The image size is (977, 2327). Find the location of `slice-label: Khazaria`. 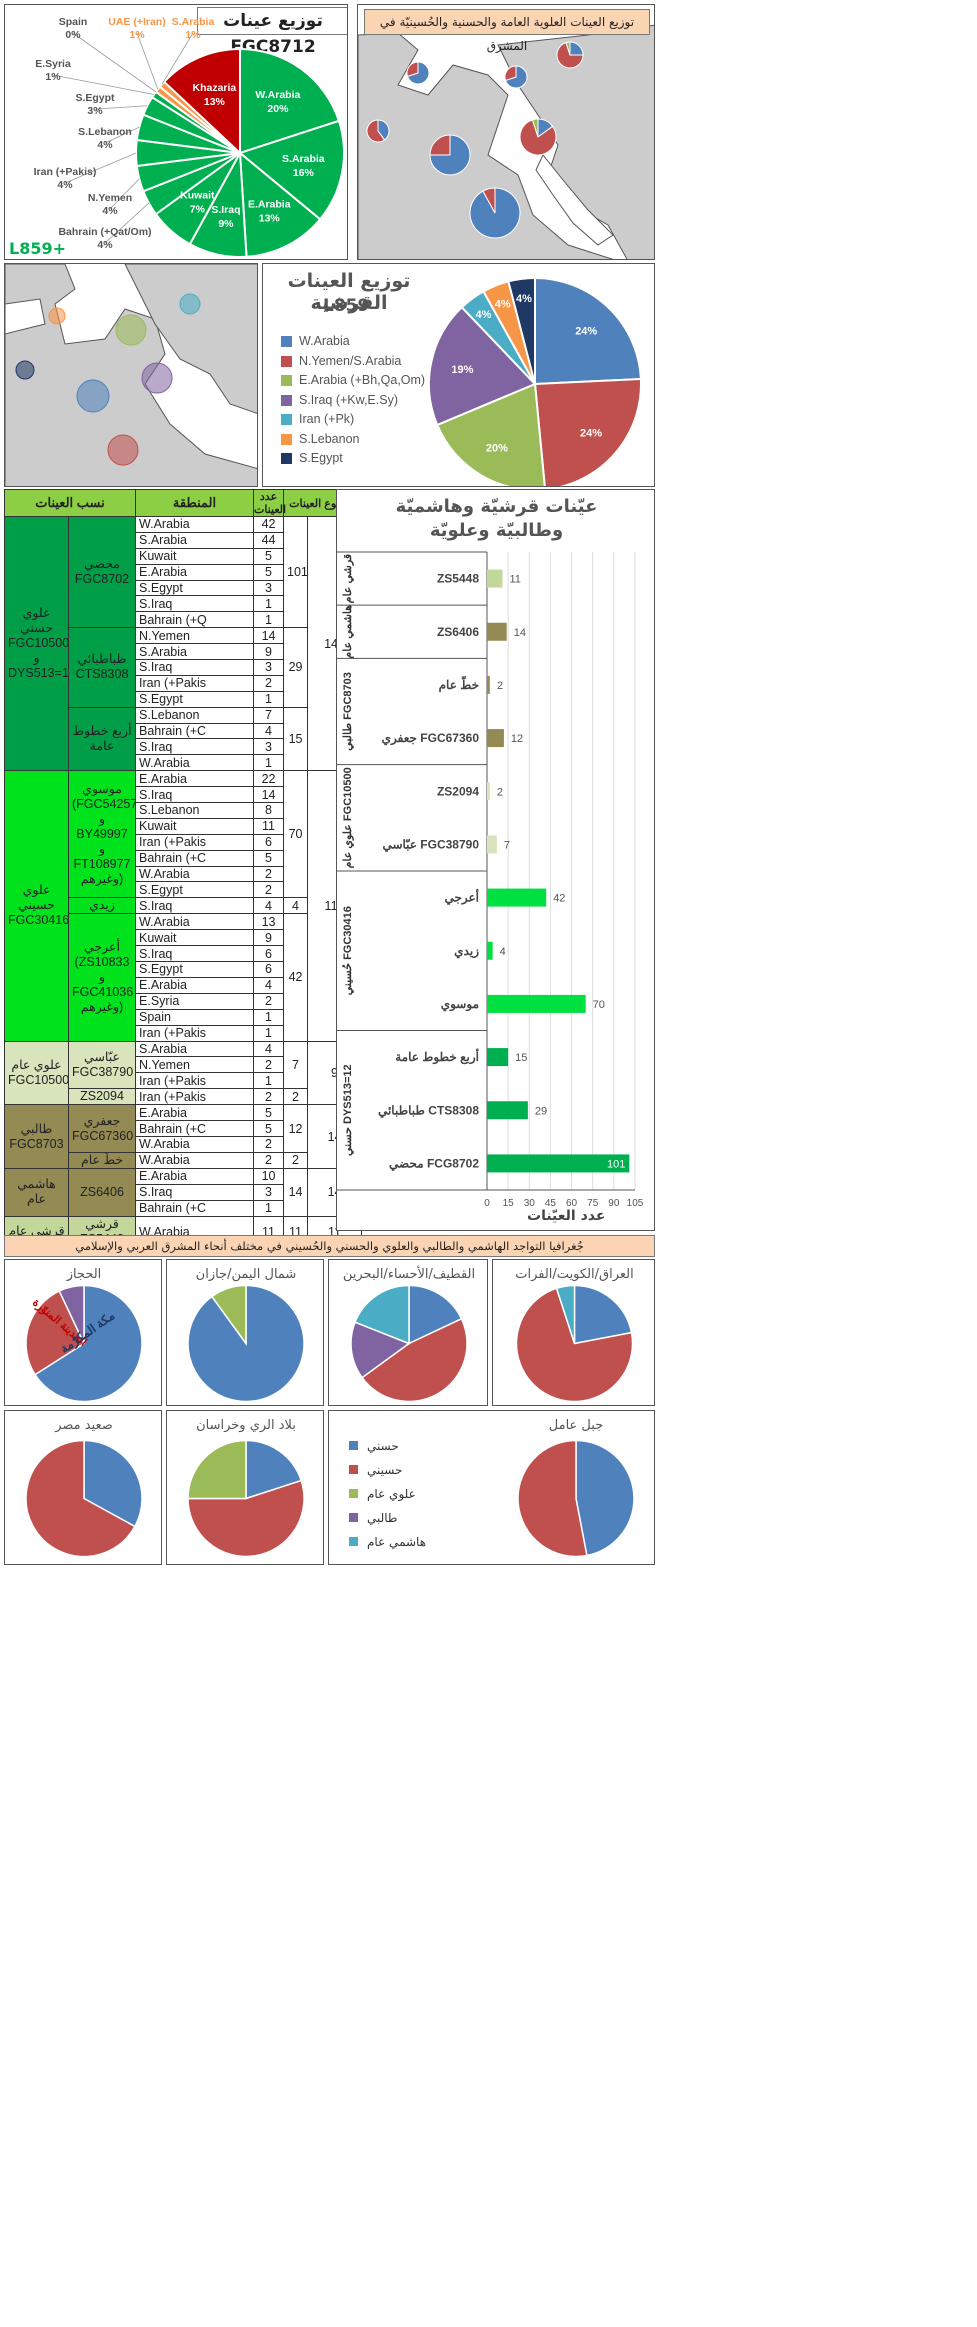

slice-label: Khazaria is located at coordinates (215, 88).